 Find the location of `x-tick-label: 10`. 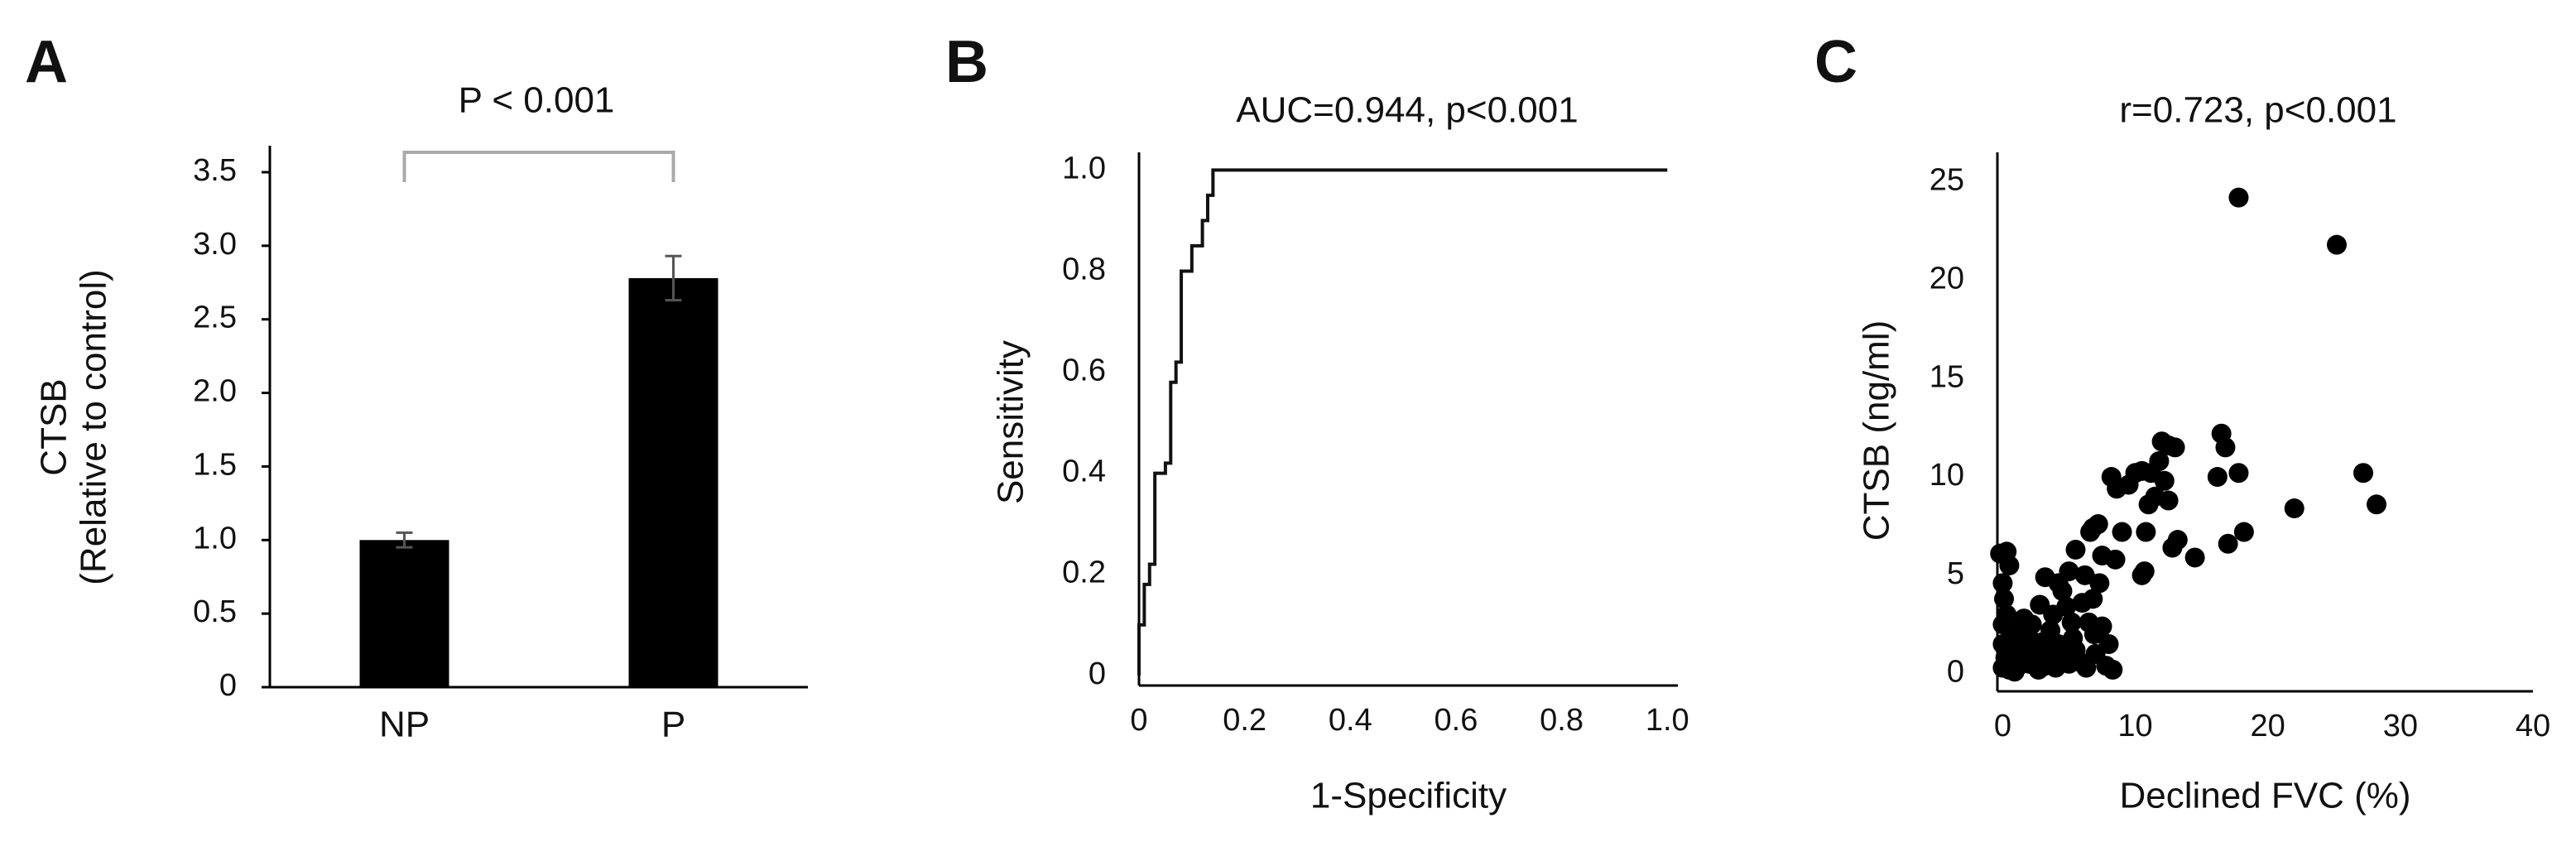

x-tick-label: 10 is located at coordinates (2134, 726).